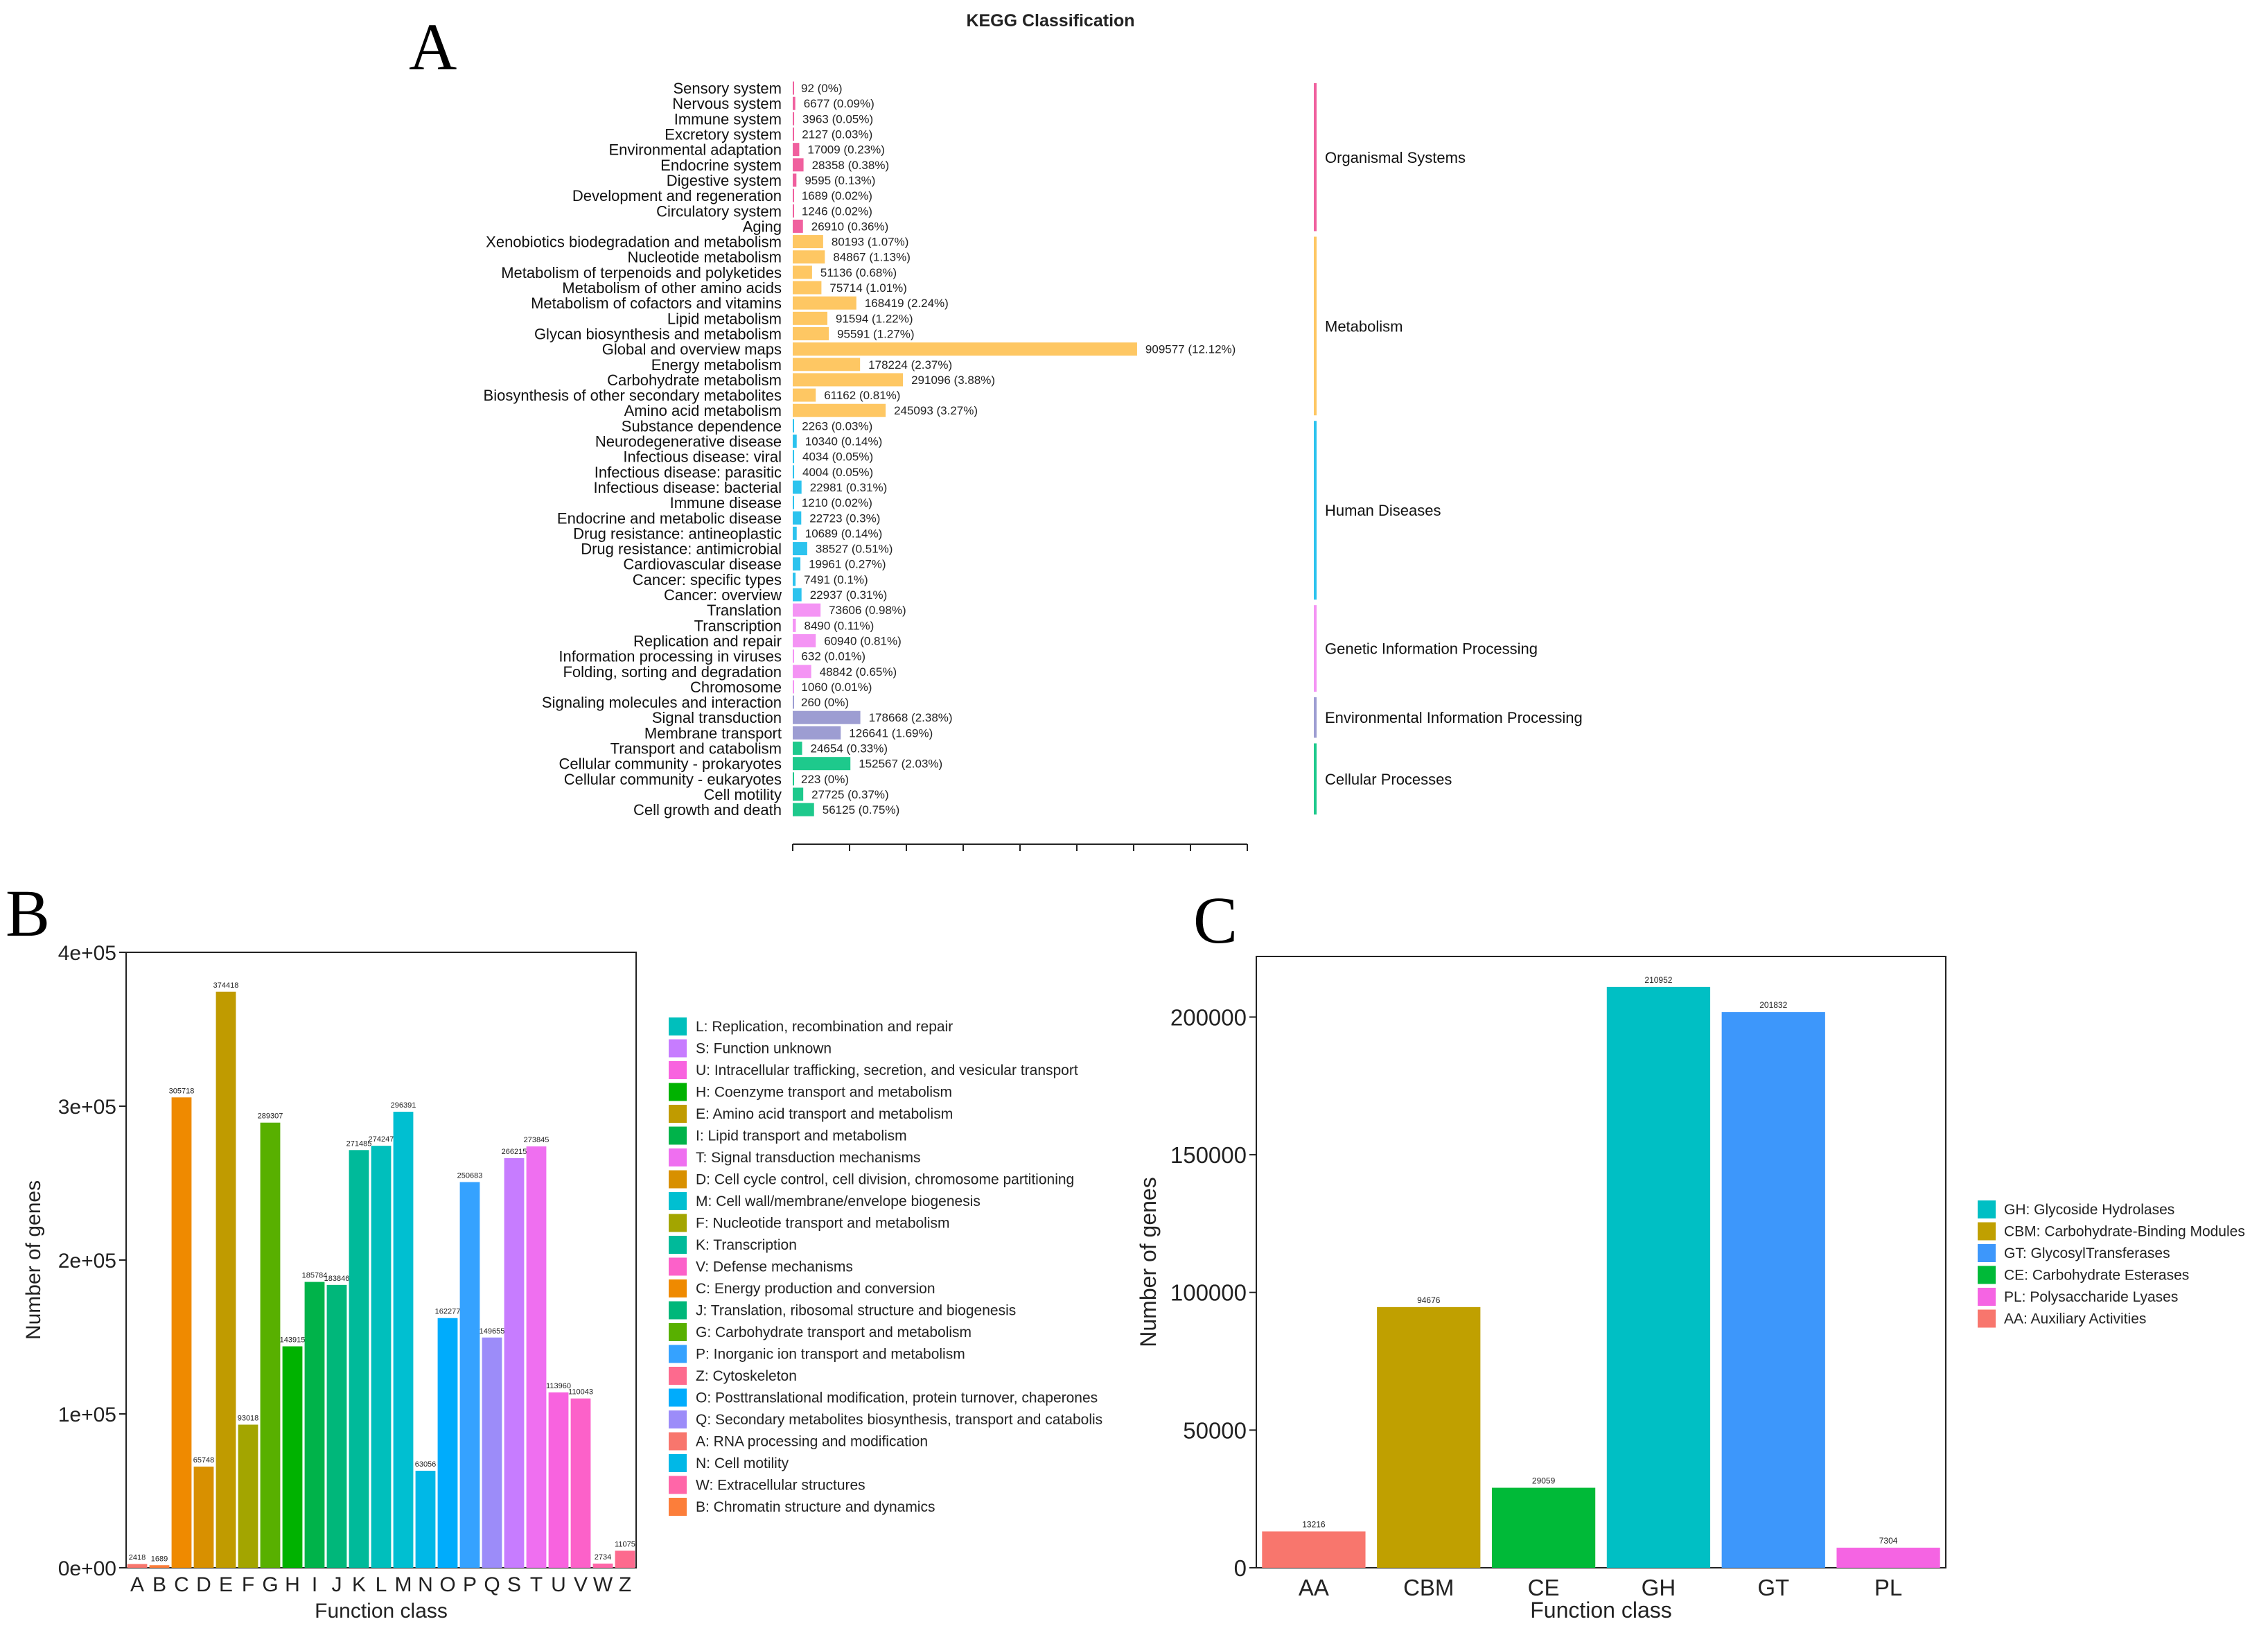 This screenshot has height=1626, width=2268. What do you see at coordinates (226, 1279) in the screenshot?
I see `bar-e` at bounding box center [226, 1279].